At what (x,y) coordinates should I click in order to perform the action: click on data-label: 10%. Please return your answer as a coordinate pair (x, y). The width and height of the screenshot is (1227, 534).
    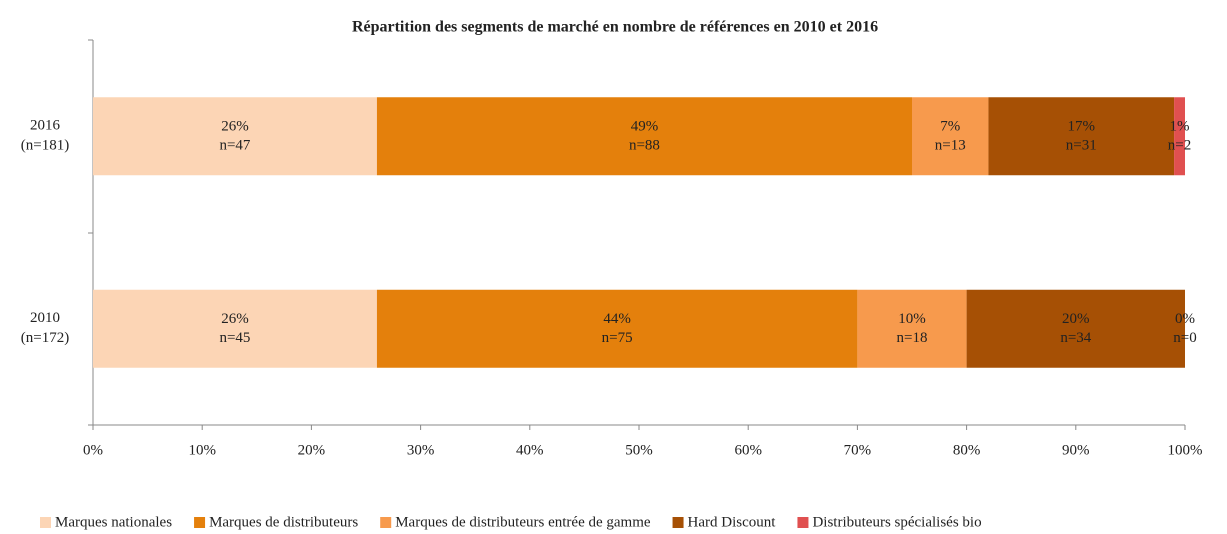
    Looking at the image, I should click on (912, 319).